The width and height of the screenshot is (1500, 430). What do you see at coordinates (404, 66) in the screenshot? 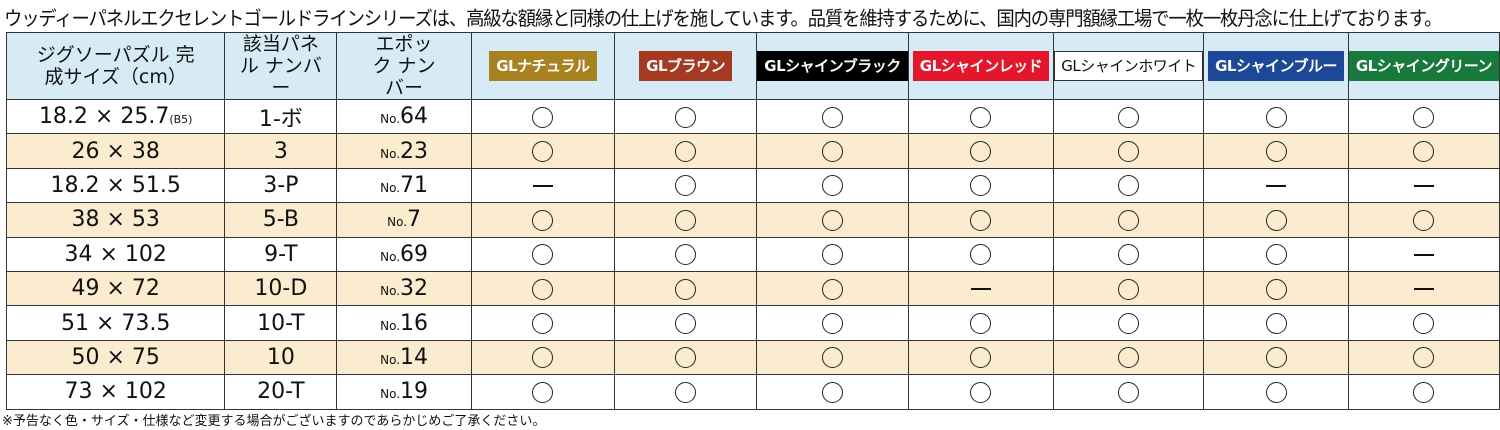
I see `header-epoch: エポック ナンバー` at bounding box center [404, 66].